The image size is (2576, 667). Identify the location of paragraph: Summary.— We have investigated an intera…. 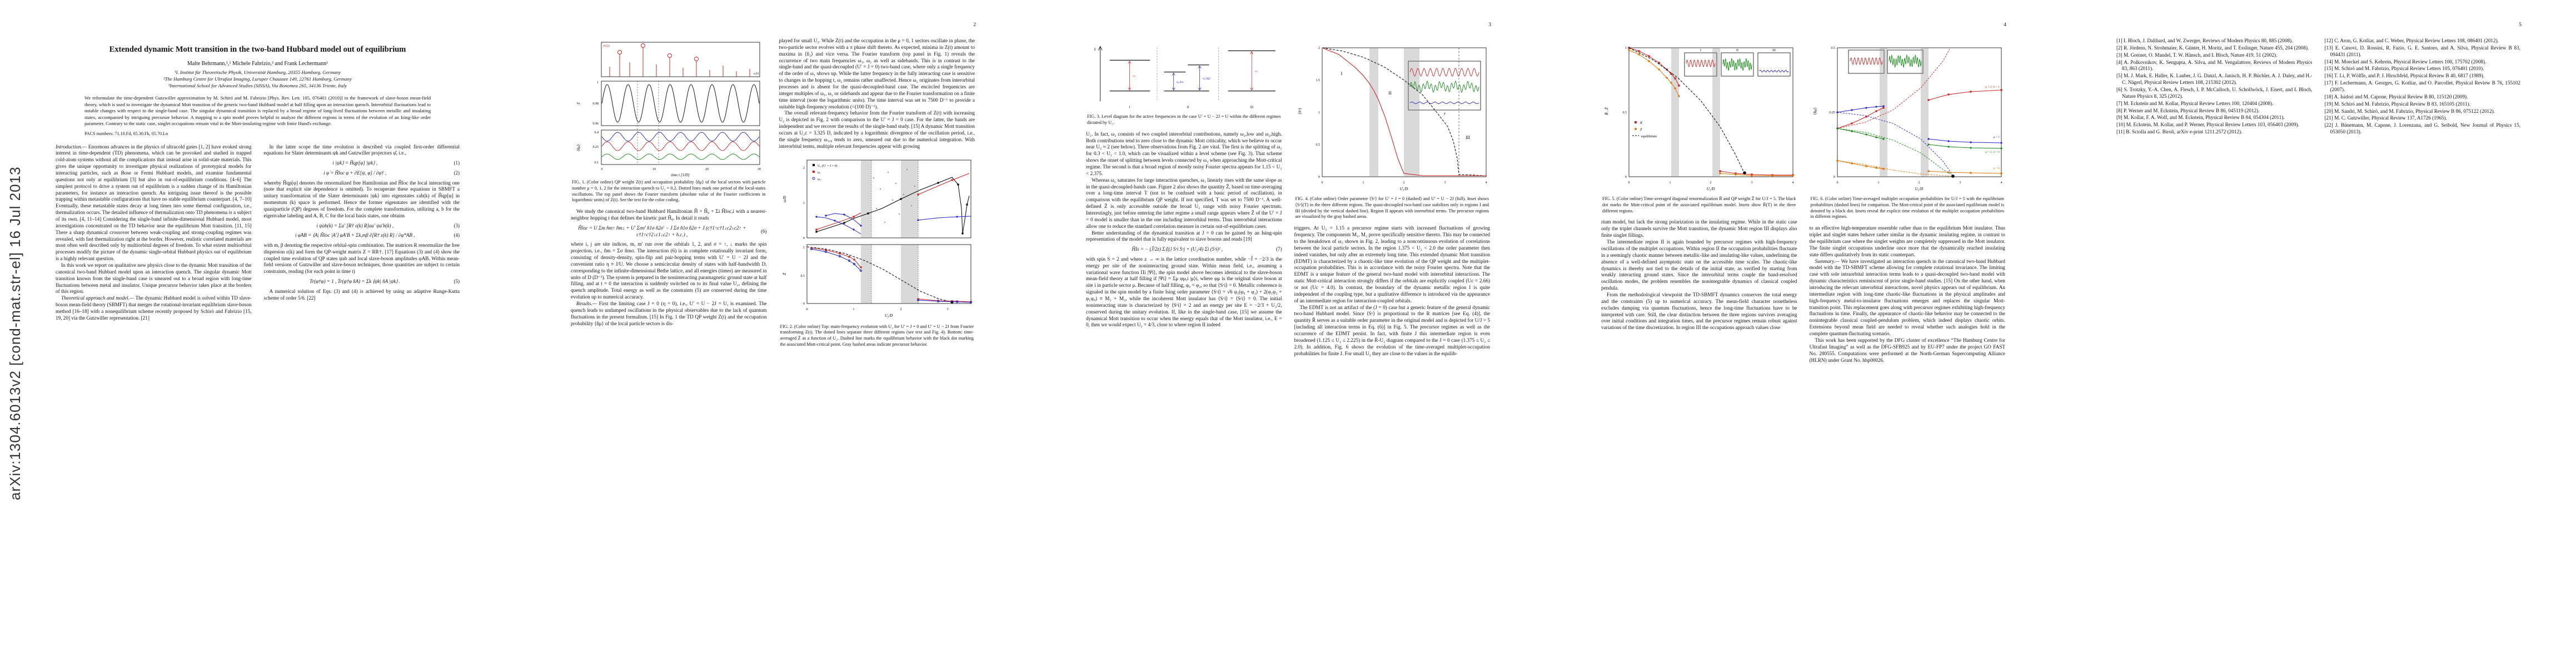
(1908, 297).